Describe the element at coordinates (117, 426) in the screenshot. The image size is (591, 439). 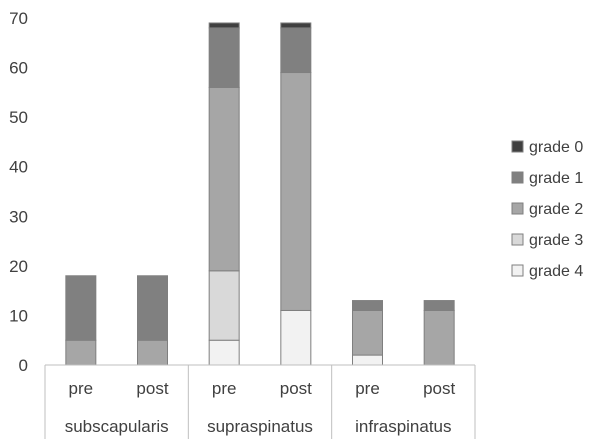
I see `x-group-label: subscapularis` at that location.